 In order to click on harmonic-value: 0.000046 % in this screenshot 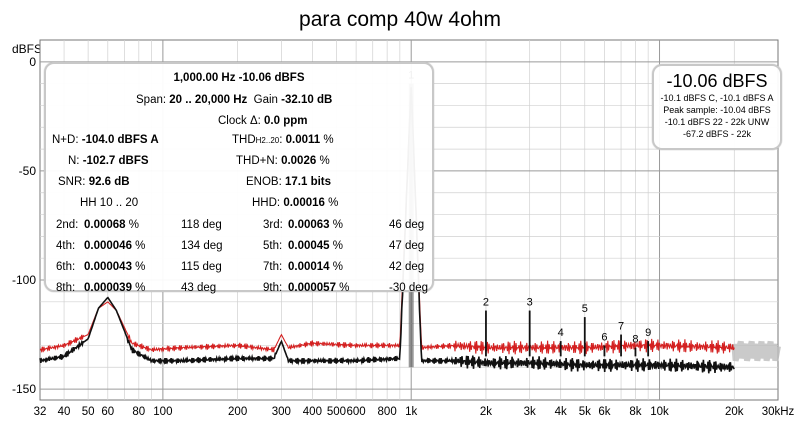, I will do `click(114, 246)`.